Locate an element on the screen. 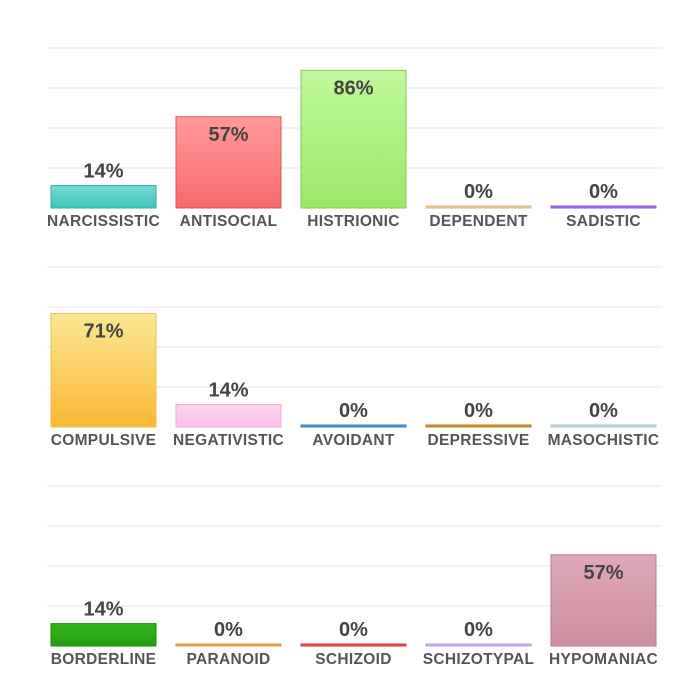  bar-sadistic is located at coordinates (603, 207).